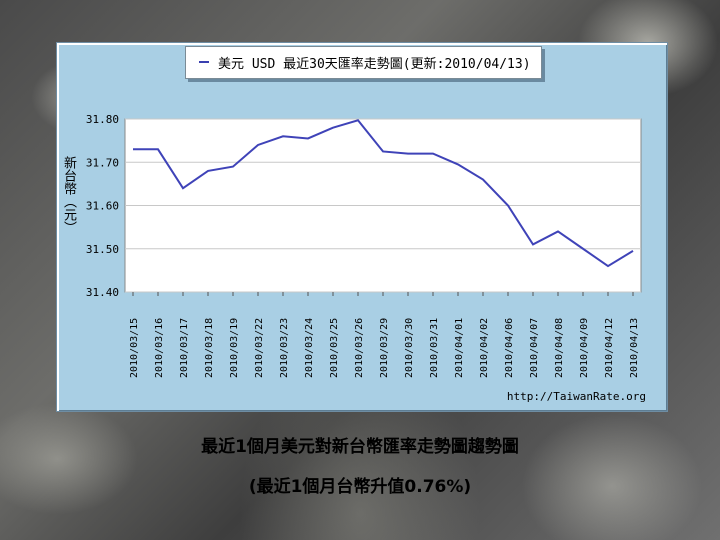 The width and height of the screenshot is (720, 540). Describe the element at coordinates (360, 487) in the screenshot. I see `caption-subtitle: (最近1個月台幣升值0.76%)` at that location.